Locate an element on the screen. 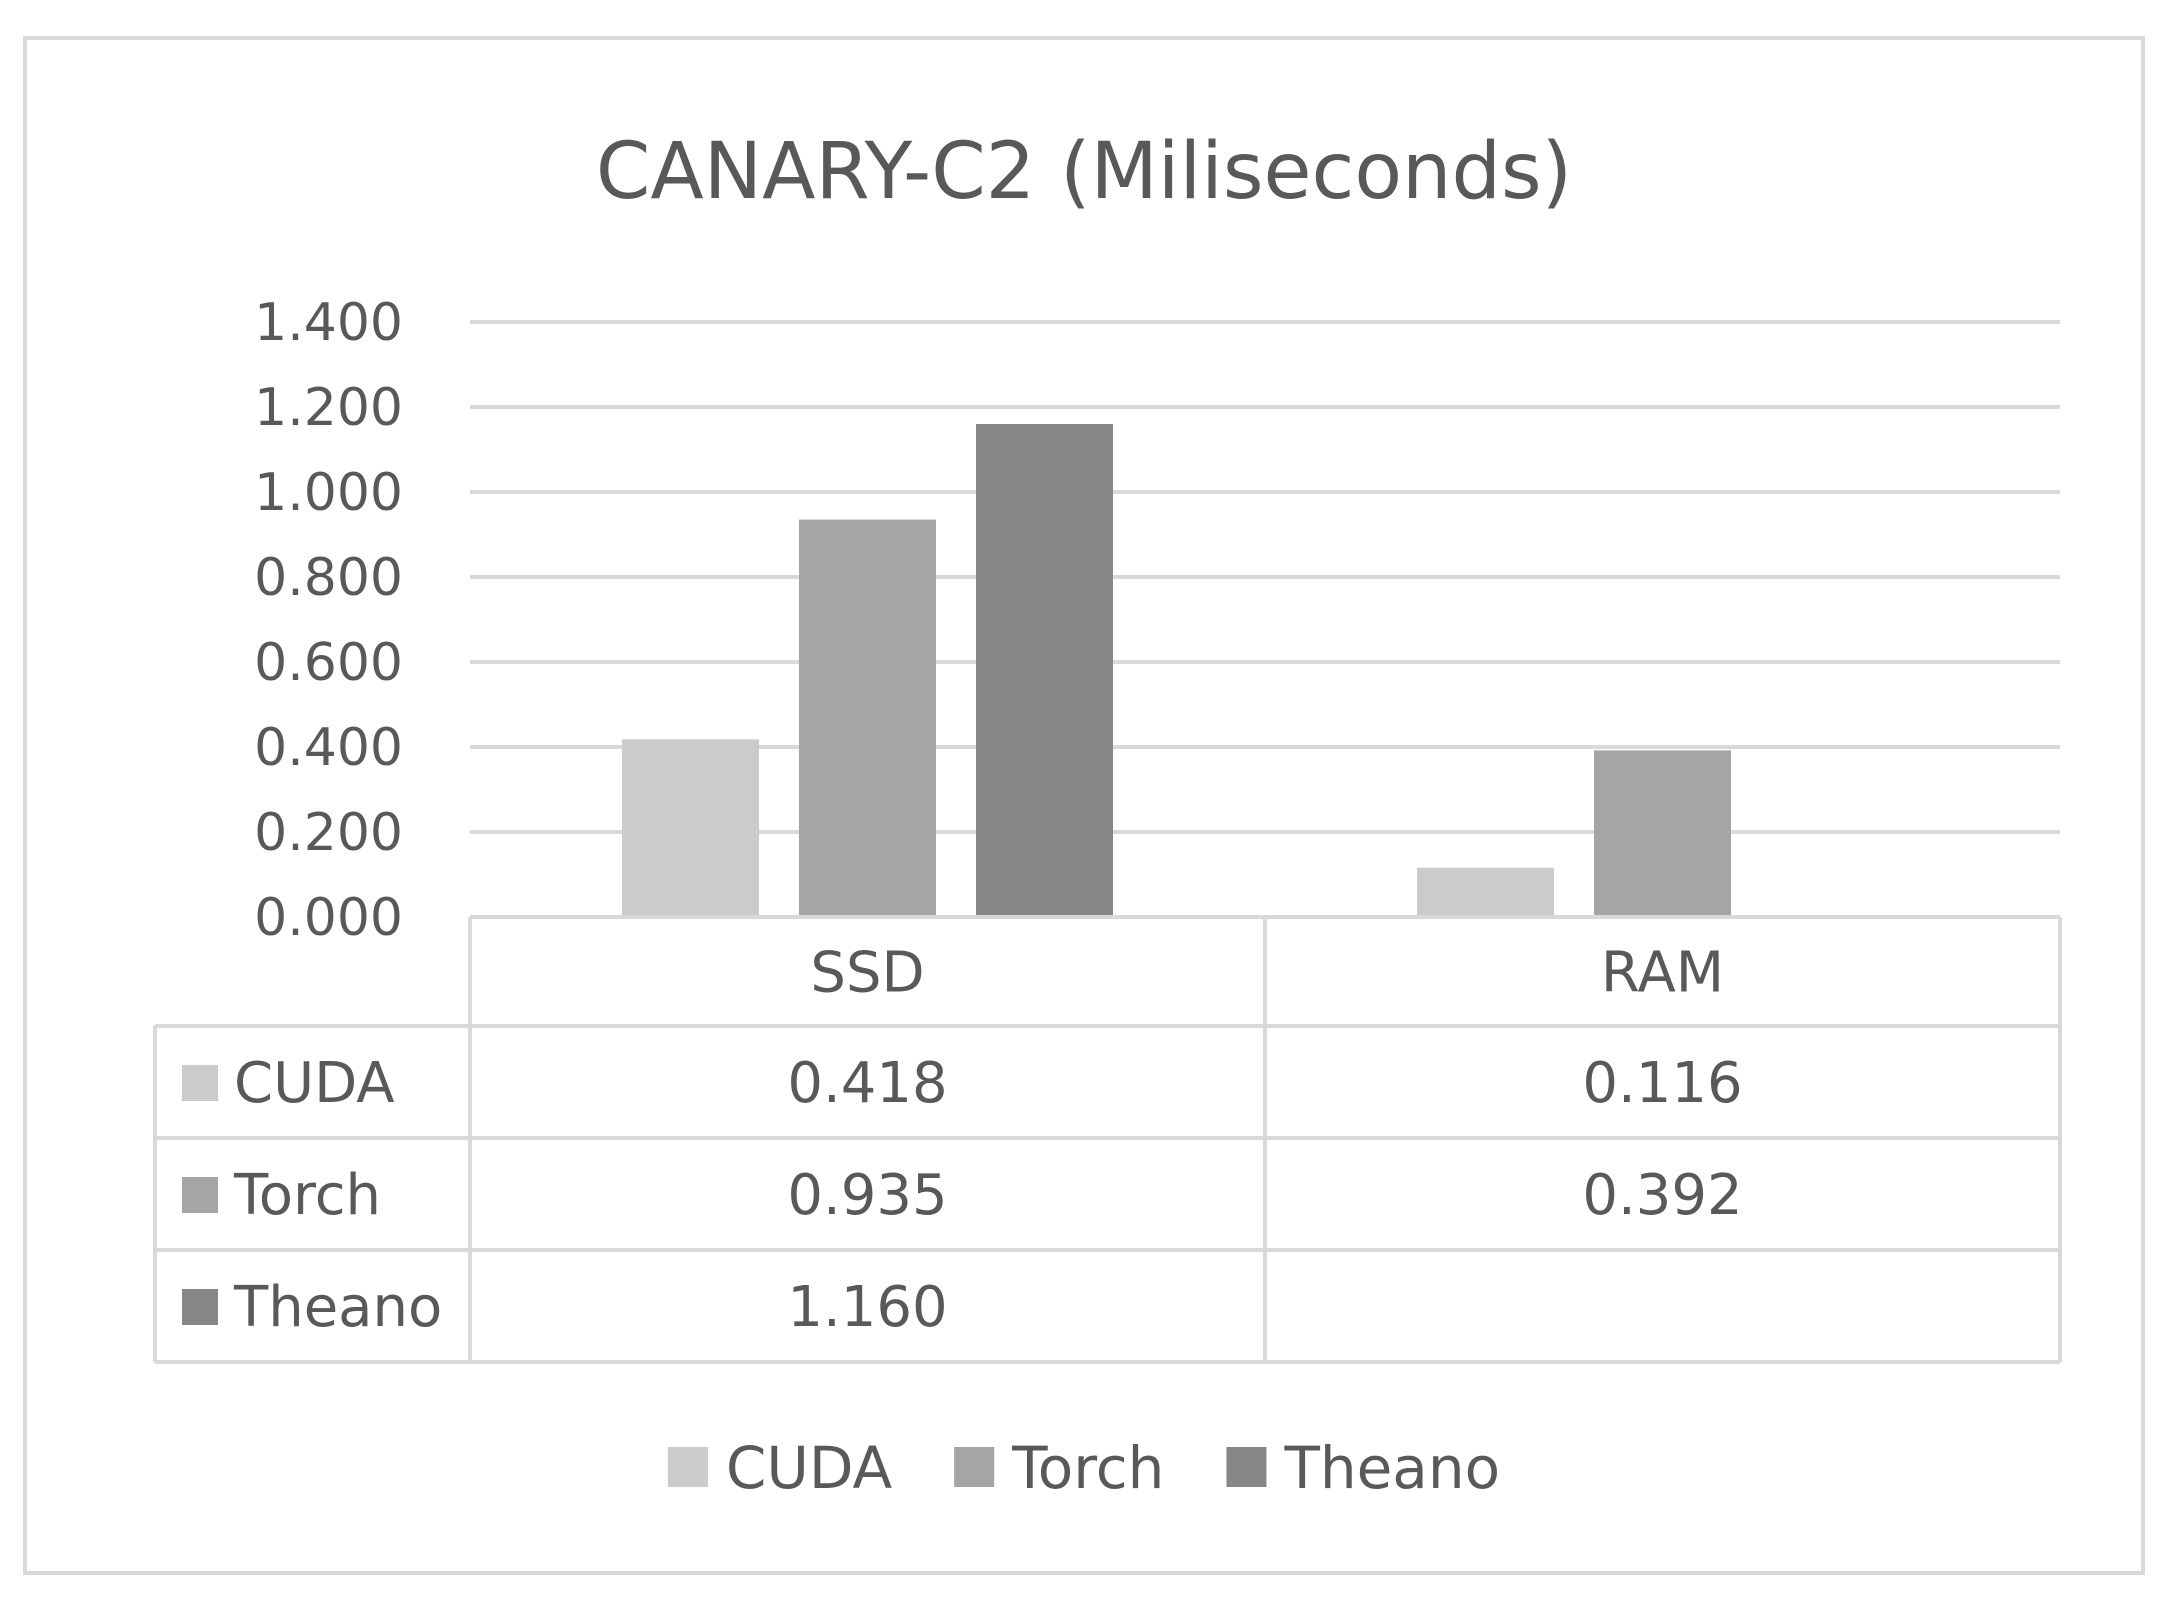  bar-cuda-ssd is located at coordinates (690, 828).